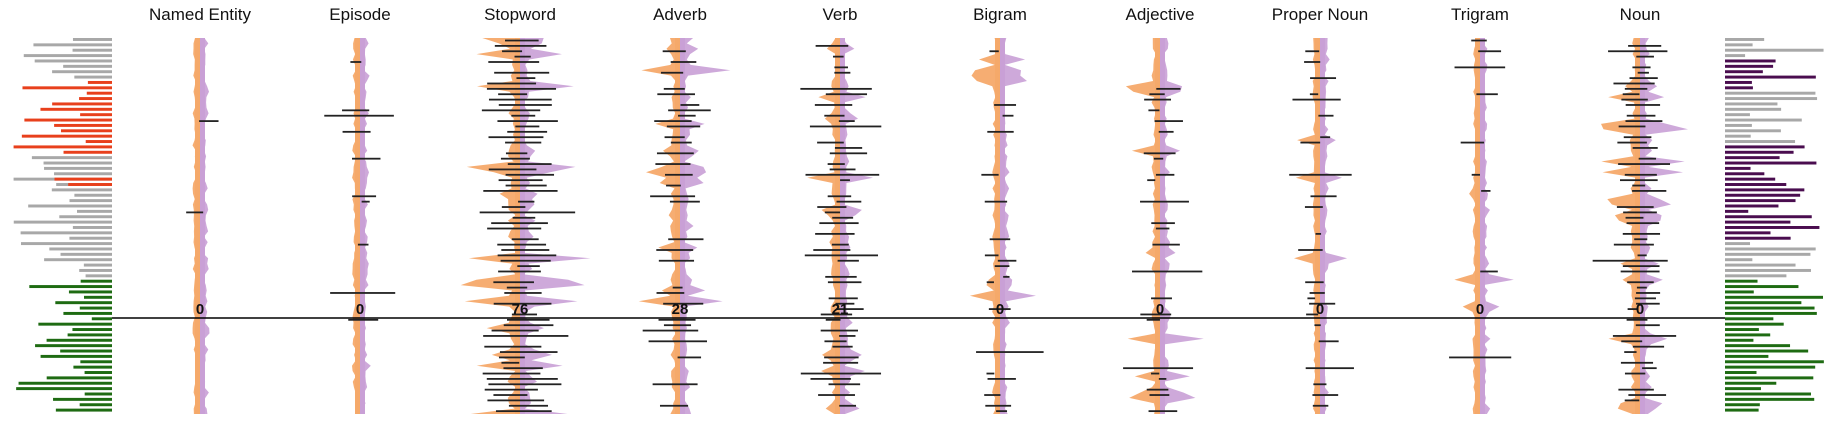  What do you see at coordinates (1160, 14) in the screenshot?
I see `column-title: Adjective` at bounding box center [1160, 14].